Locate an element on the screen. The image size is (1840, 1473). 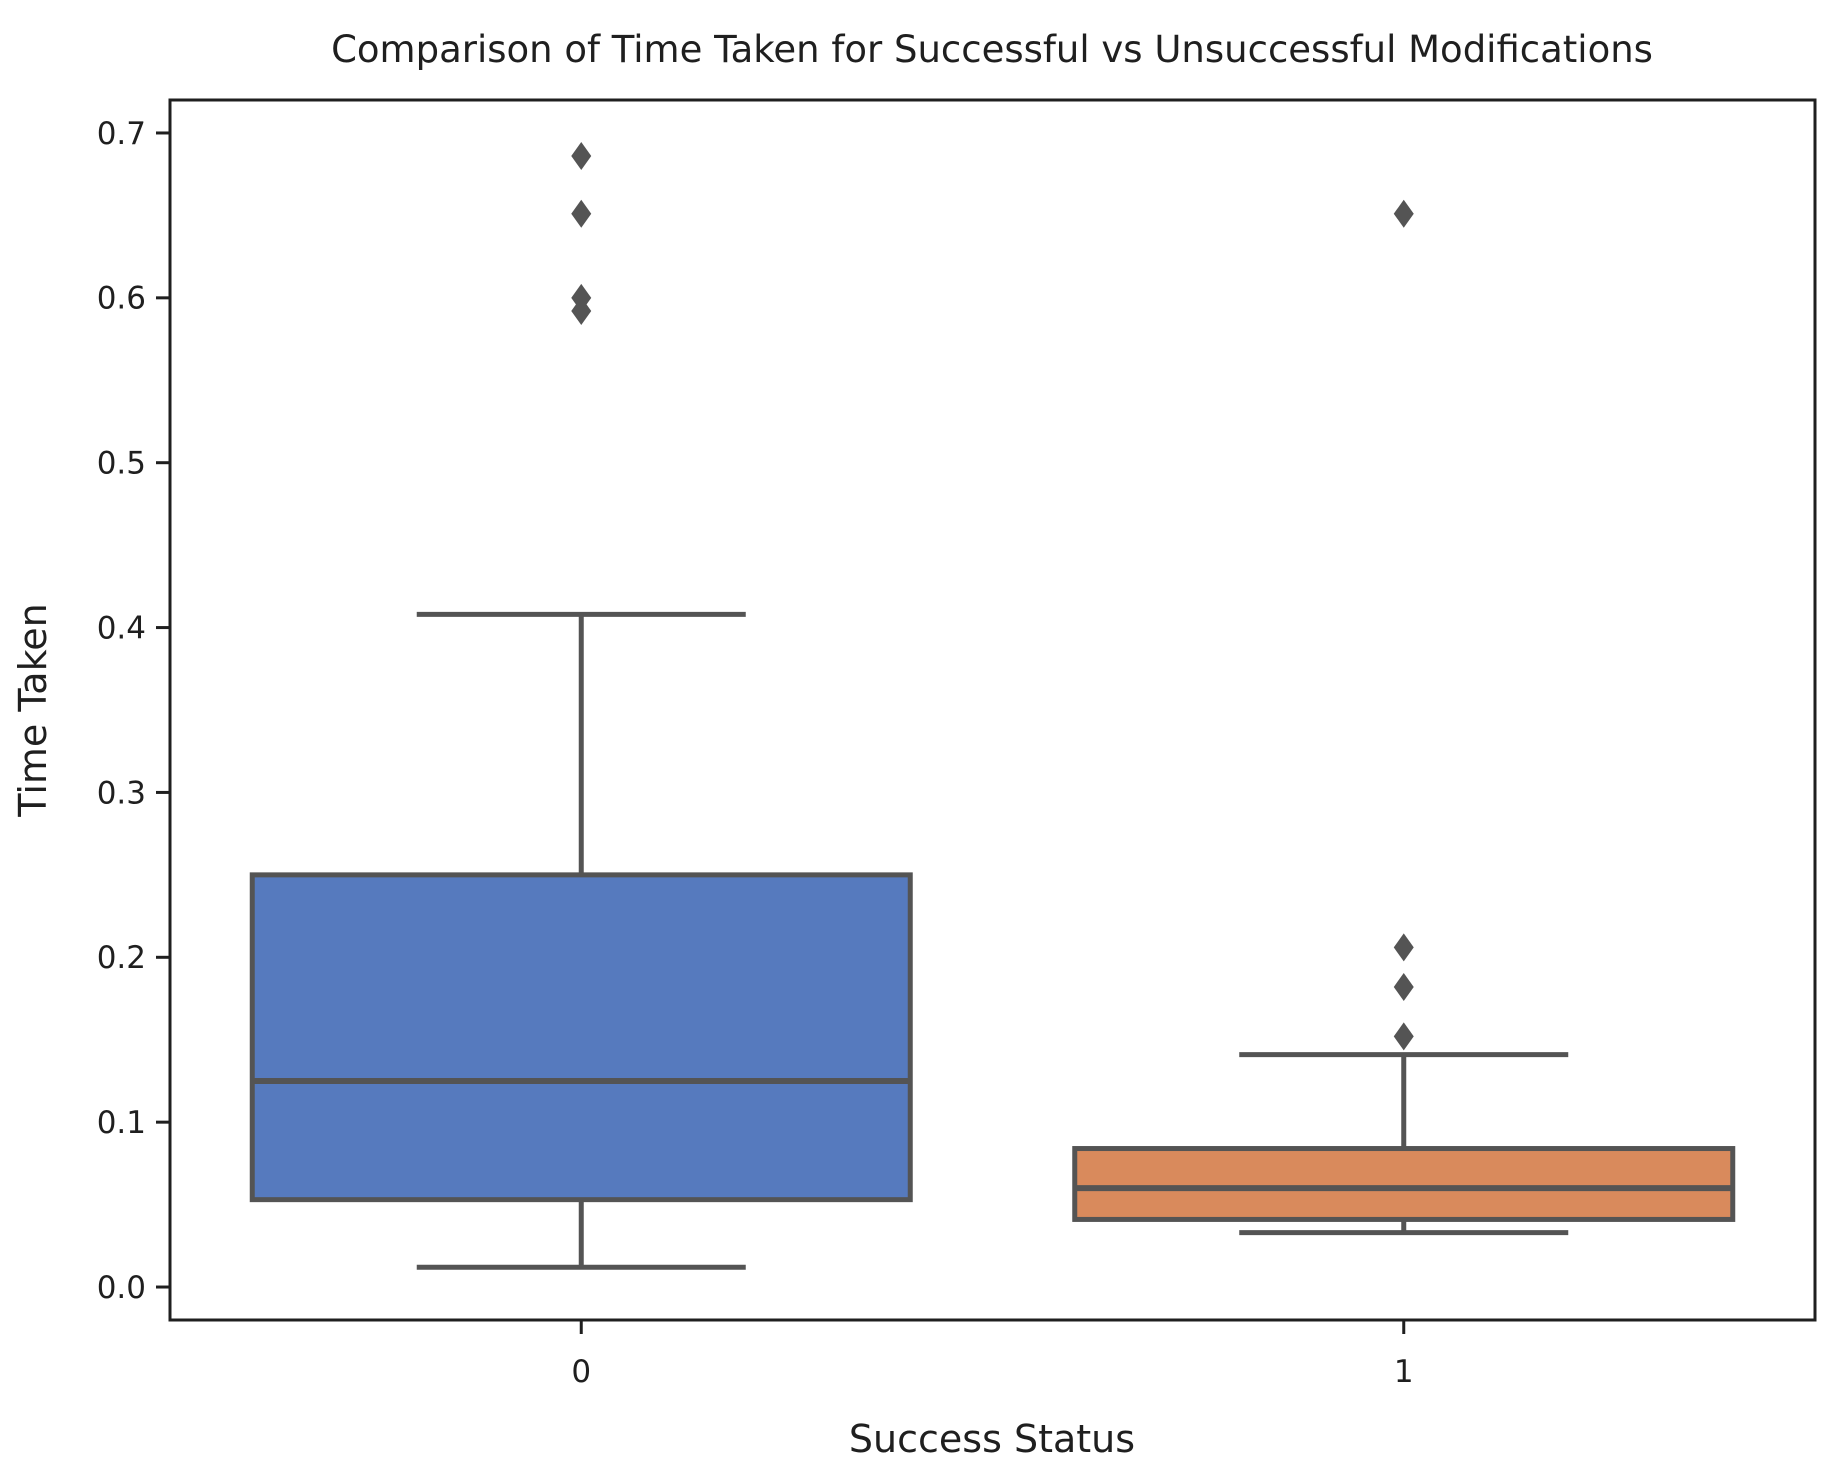
x-tick-label-0: 0 is located at coordinates (581, 1372).